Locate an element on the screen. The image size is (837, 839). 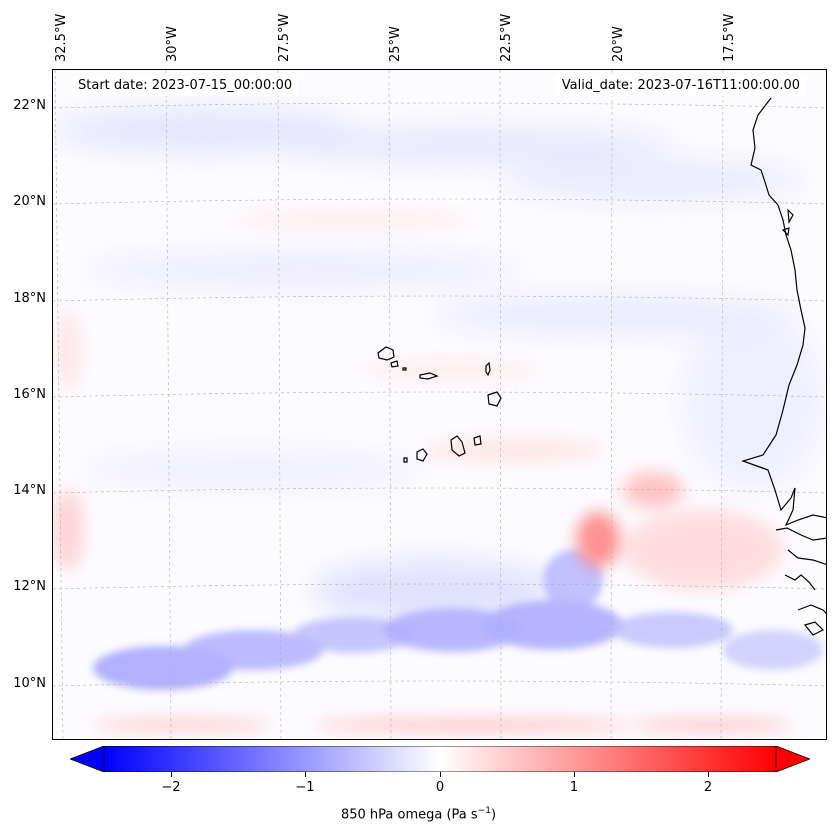
colorbar-tick-label: 1 is located at coordinates (574, 787).